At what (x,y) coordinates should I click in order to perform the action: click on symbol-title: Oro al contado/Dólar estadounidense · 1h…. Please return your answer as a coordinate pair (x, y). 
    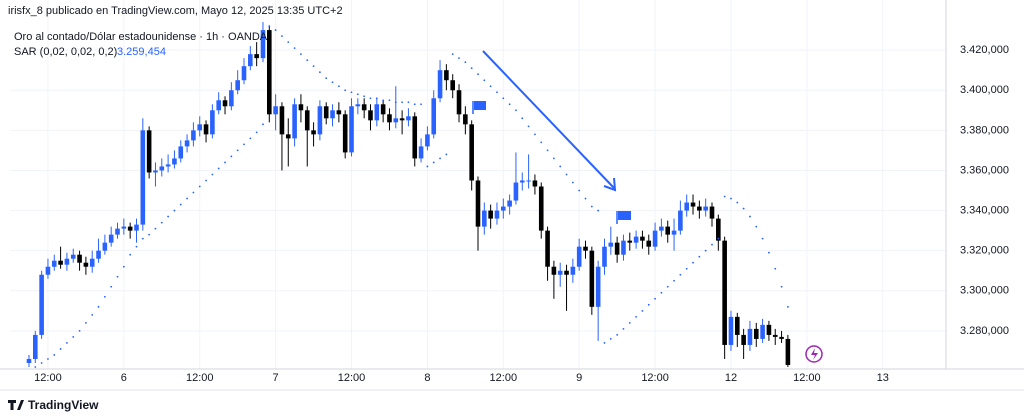
    Looking at the image, I should click on (141, 37).